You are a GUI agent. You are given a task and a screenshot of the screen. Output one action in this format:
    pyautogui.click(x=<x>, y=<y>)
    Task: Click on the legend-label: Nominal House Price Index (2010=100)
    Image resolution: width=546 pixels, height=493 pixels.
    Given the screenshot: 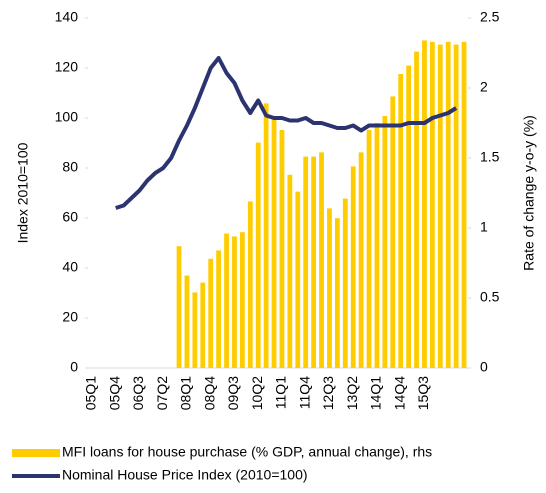 What is the action you would take?
    pyautogui.click(x=185, y=475)
    